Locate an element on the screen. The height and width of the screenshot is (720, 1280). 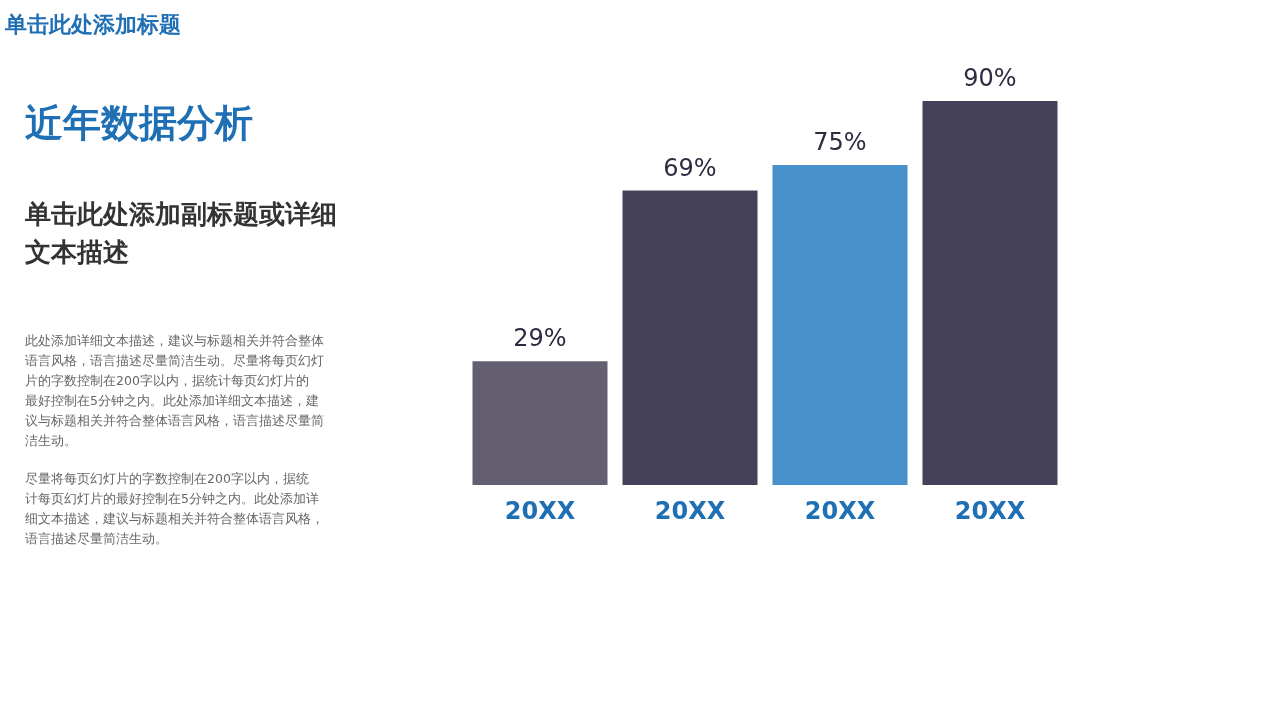
data-label: 29% is located at coordinates (540, 338).